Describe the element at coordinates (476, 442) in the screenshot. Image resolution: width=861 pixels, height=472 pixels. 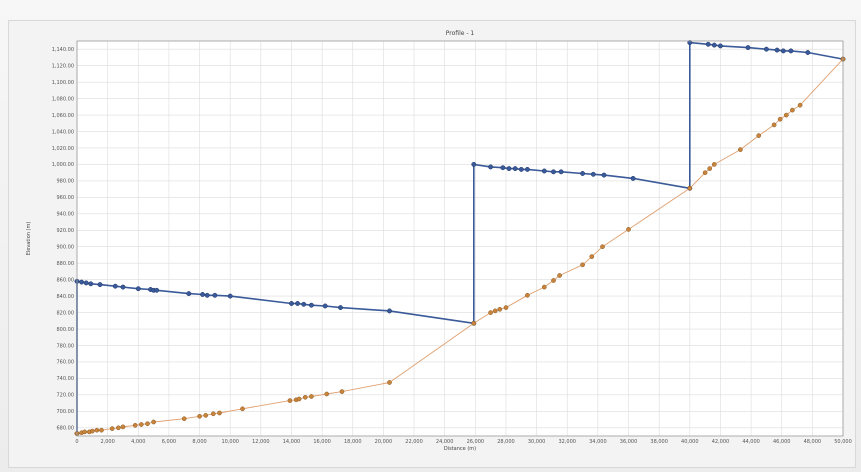
I see `x-tick-label: 26,000` at that location.